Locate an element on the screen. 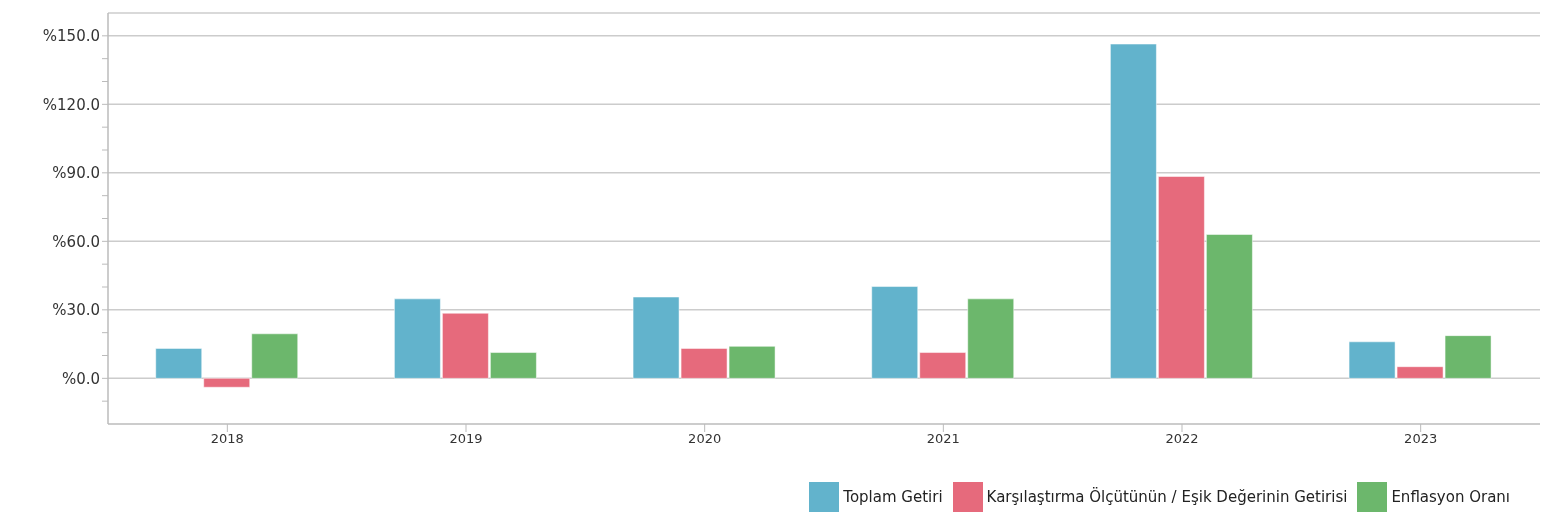 The image size is (1548, 512). y-tick-label: %90.0 is located at coordinates (76, 173).